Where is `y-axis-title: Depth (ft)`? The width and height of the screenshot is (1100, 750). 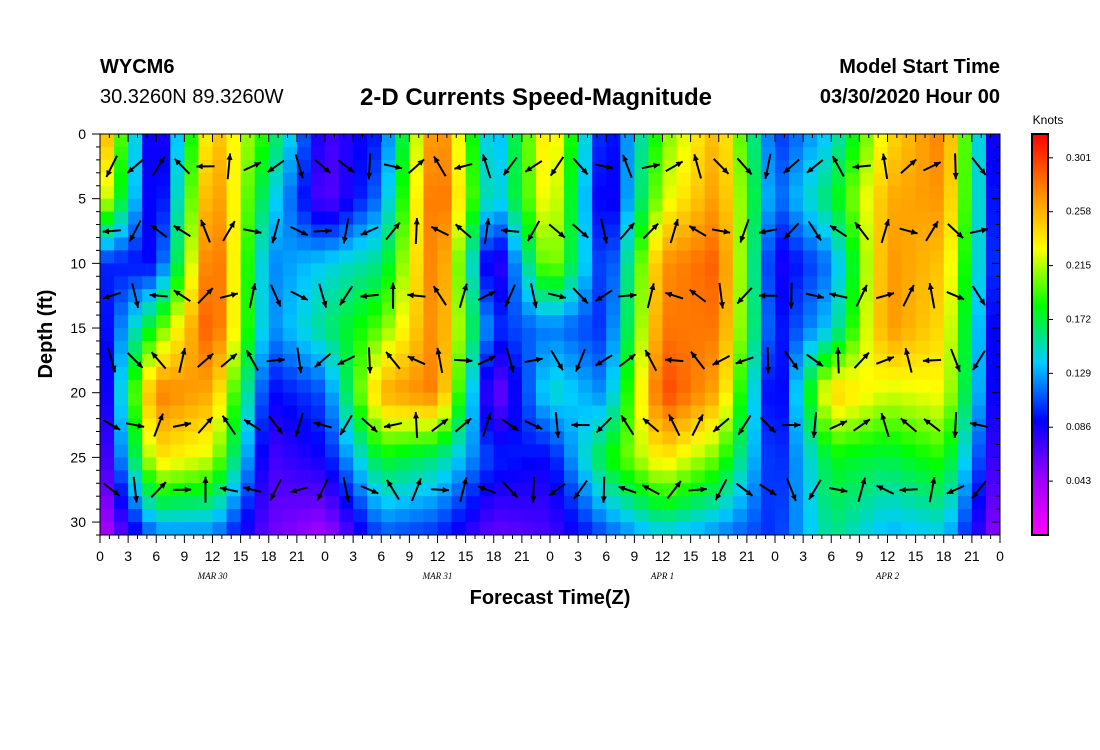 y-axis-title: Depth (ft) is located at coordinates (46, 334).